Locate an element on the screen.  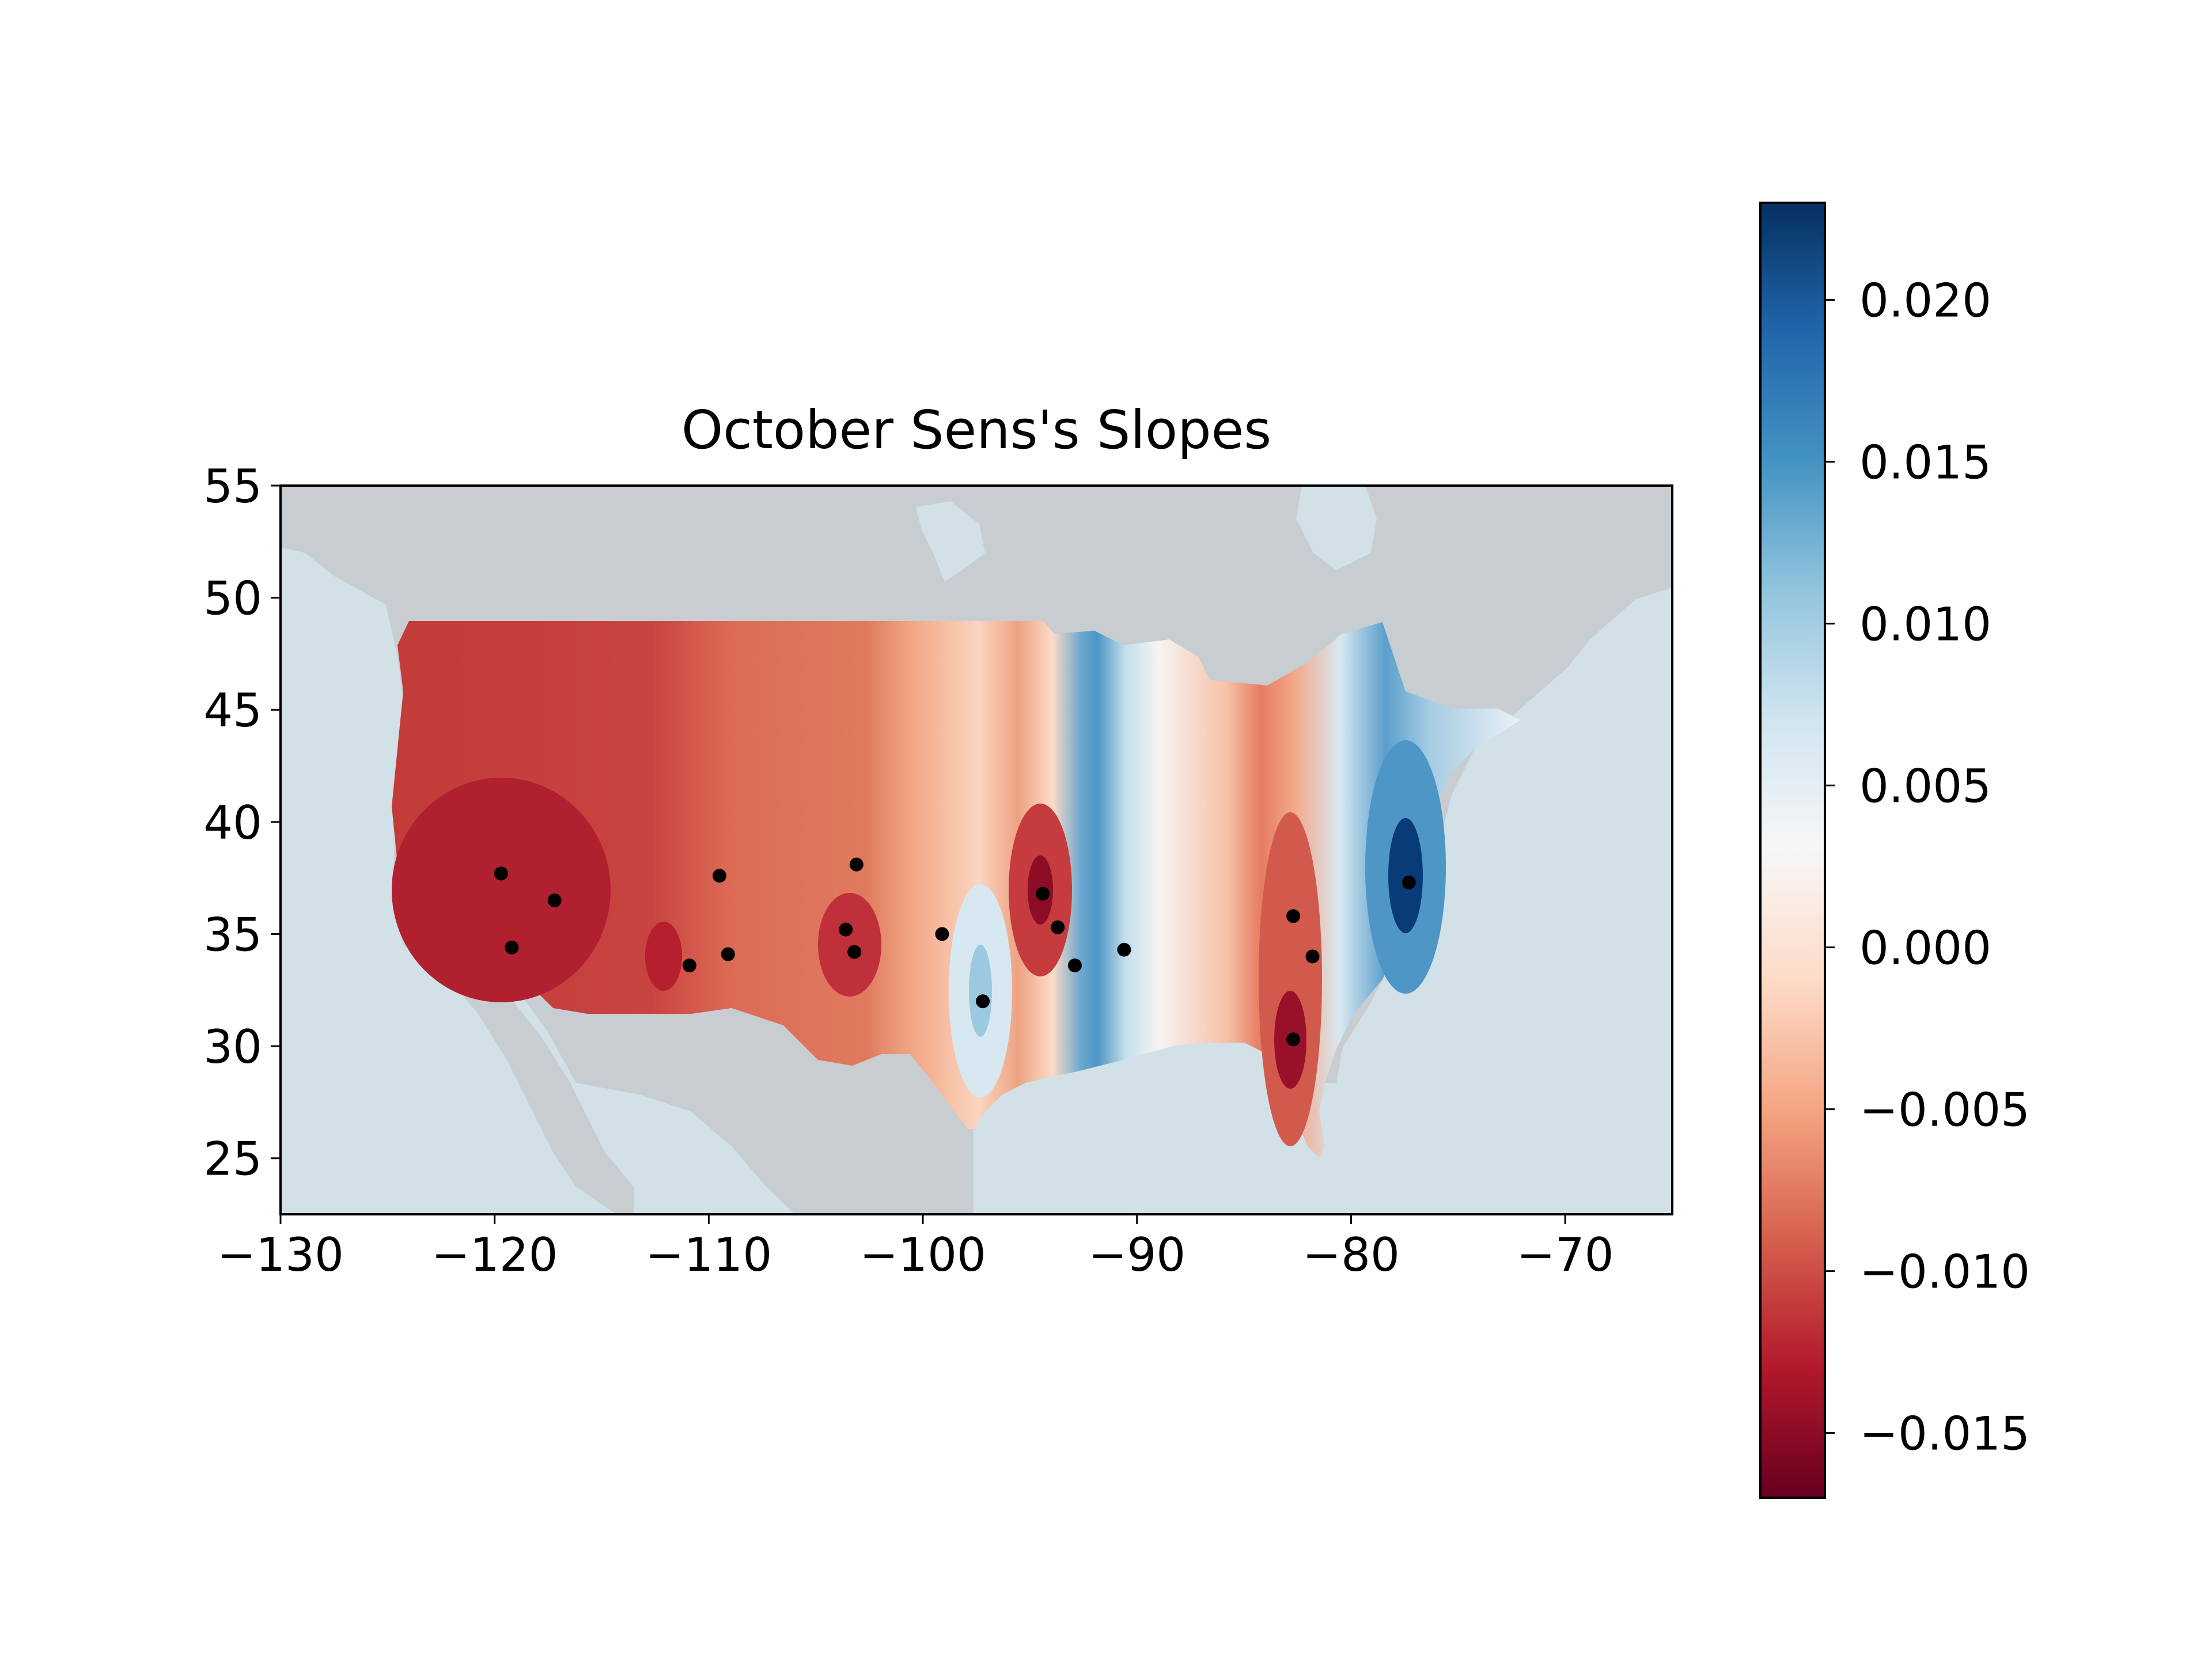
atlantic-maximum-core is located at coordinates (1405, 875).